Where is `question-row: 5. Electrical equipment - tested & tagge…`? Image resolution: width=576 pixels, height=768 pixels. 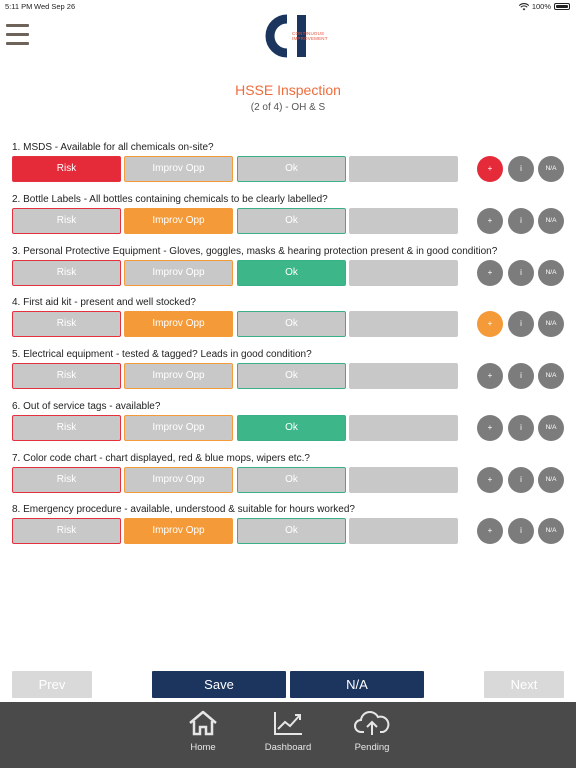 question-row: 5. Electrical equipment - tested & tagge… is located at coordinates (288, 375).